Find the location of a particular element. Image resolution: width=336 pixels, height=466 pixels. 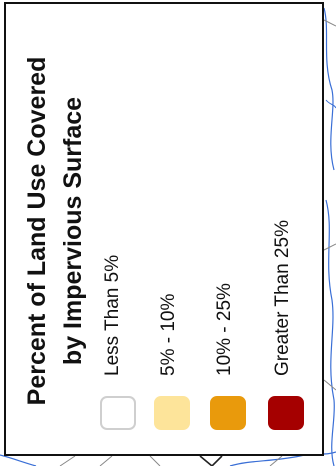

legend-title-line-1: Percent of Land Use Covered is located at coordinates (37, 231).